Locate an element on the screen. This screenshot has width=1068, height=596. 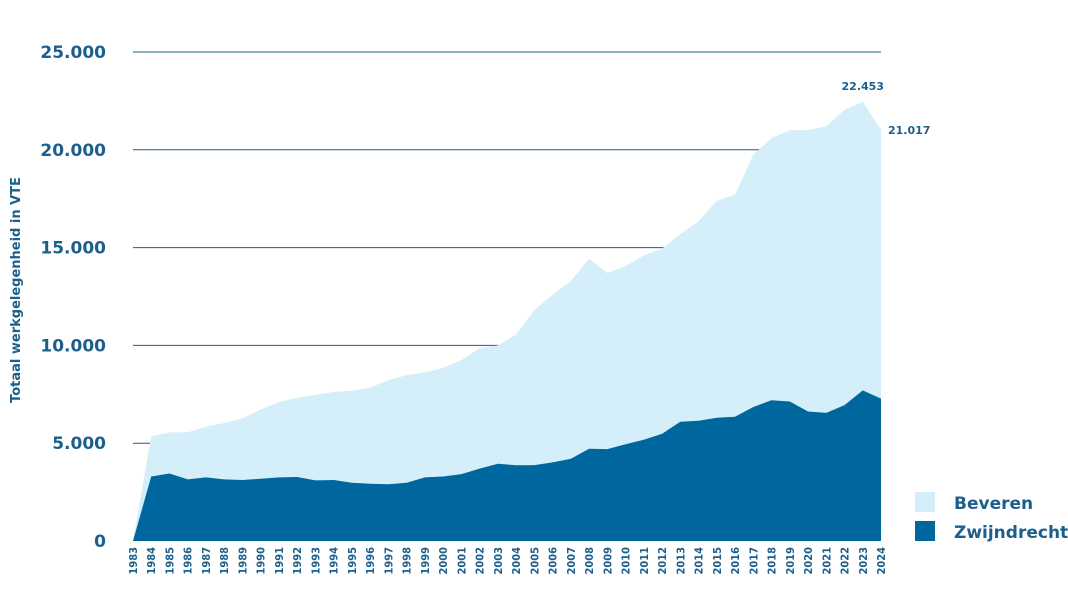
x-tick-label: 1995 is located at coordinates (352, 561).